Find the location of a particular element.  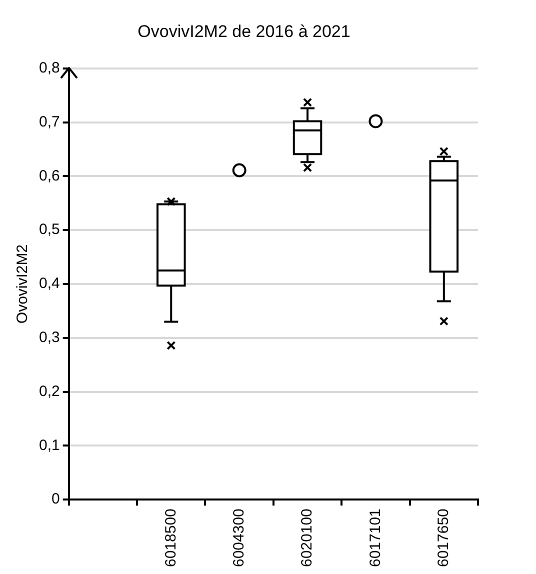

y-tick-label: 0,3 is located at coordinates (49, 337).